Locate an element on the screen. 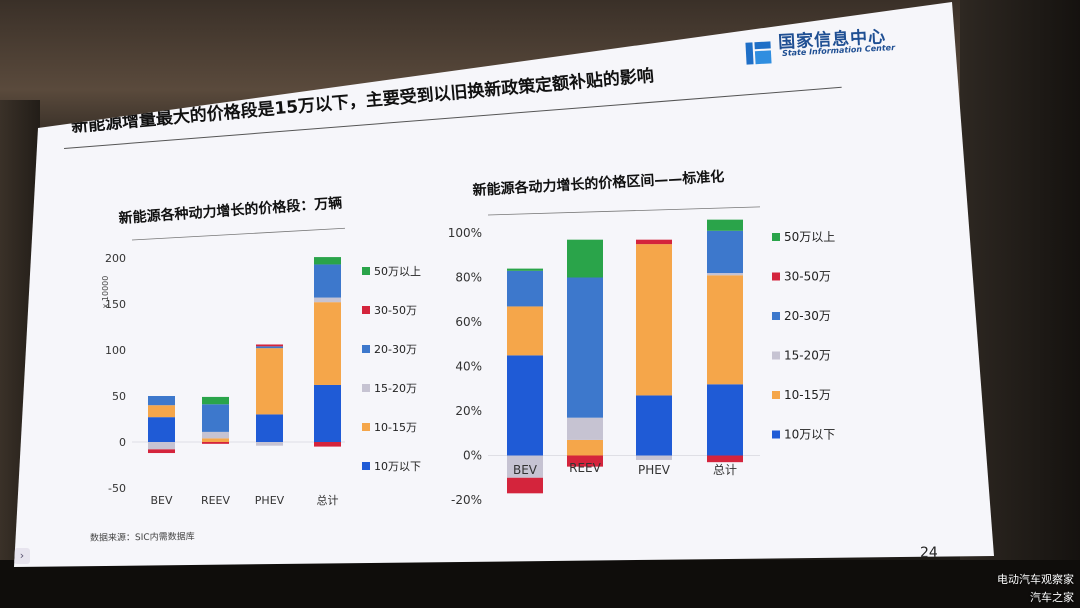 This screenshot has width=1080, height=608. right-legend-label-10-15: 10-15万 is located at coordinates (807, 395).